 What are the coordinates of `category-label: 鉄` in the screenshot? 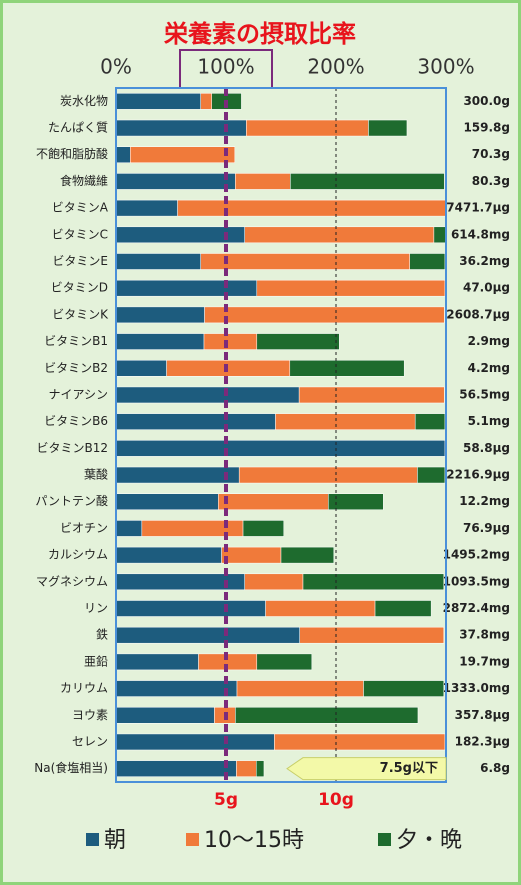 It's located at (102, 634).